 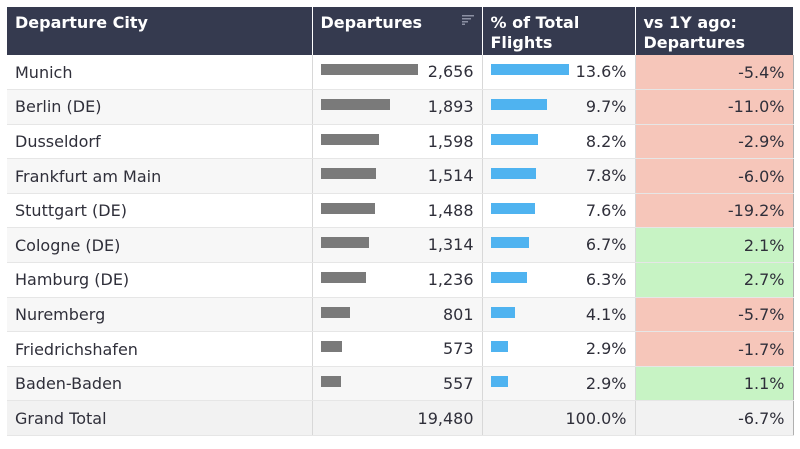 I want to click on cell-vs-1y-change: -6.0%, so click(x=714, y=176).